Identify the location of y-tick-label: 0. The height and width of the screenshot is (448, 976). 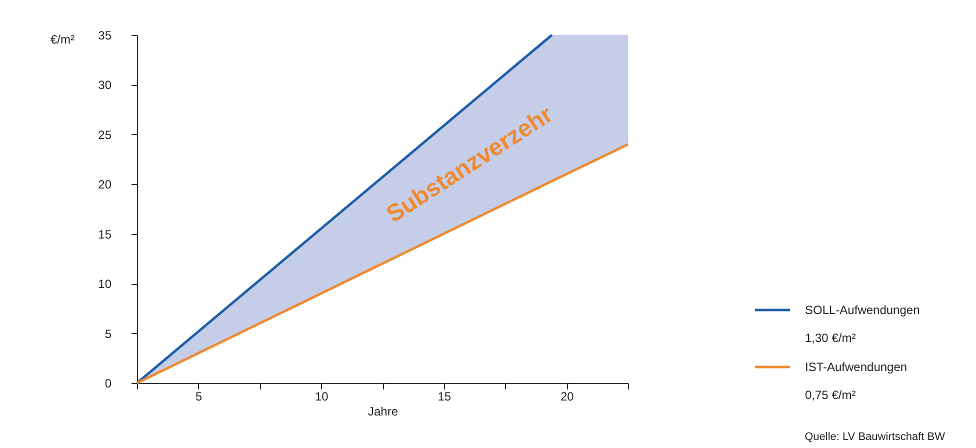
(108, 383).